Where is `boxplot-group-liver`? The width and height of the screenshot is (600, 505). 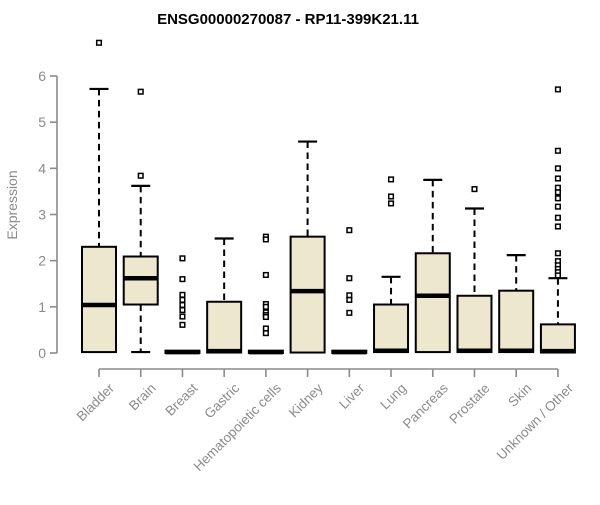 boxplot-group-liver is located at coordinates (349, 291).